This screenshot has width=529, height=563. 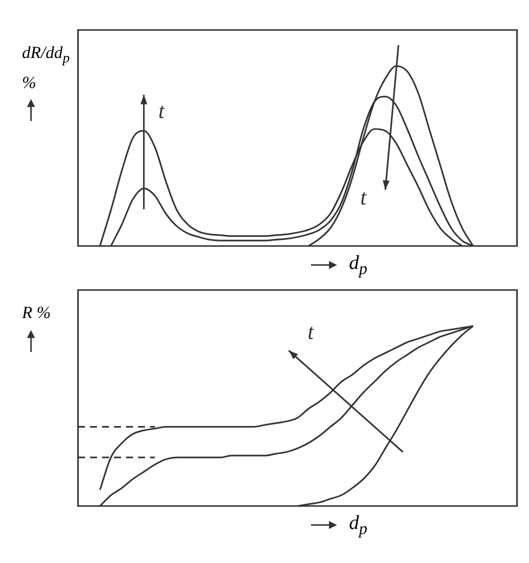 What do you see at coordinates (46, 67) in the screenshot?
I see `text: dR/dd$_{p}$ %` at bounding box center [46, 67].